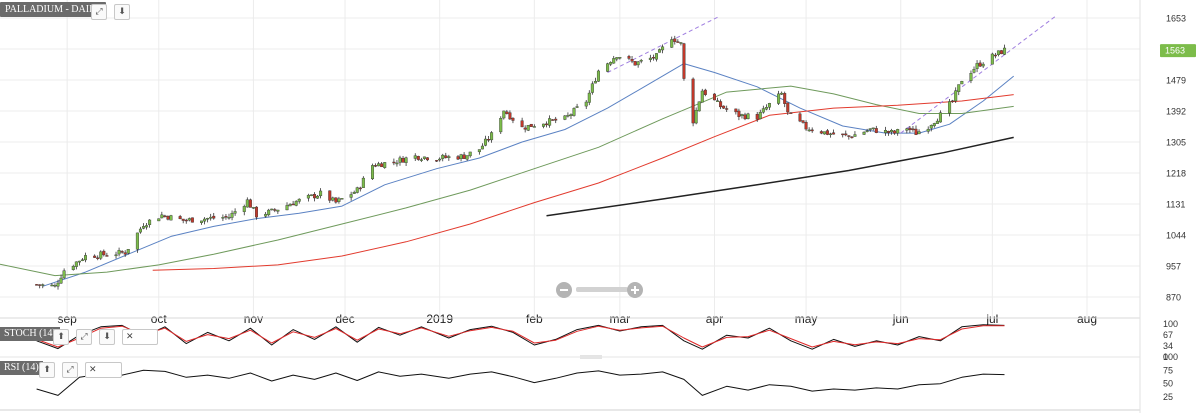 This screenshot has width=1200, height=413. I want to click on rsi-tick-label: 75, so click(1168, 370).